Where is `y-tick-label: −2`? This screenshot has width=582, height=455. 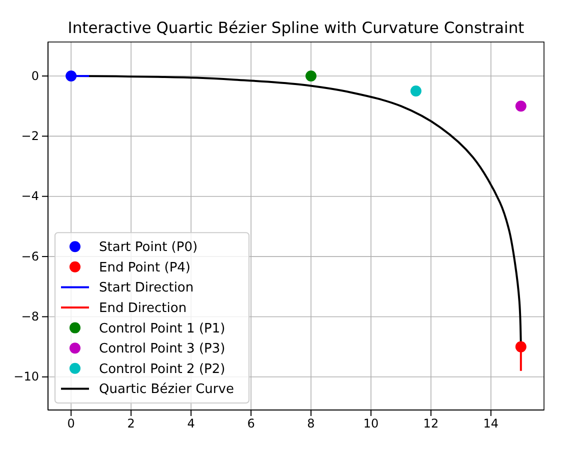 y-tick-label: −2 is located at coordinates (30, 136).